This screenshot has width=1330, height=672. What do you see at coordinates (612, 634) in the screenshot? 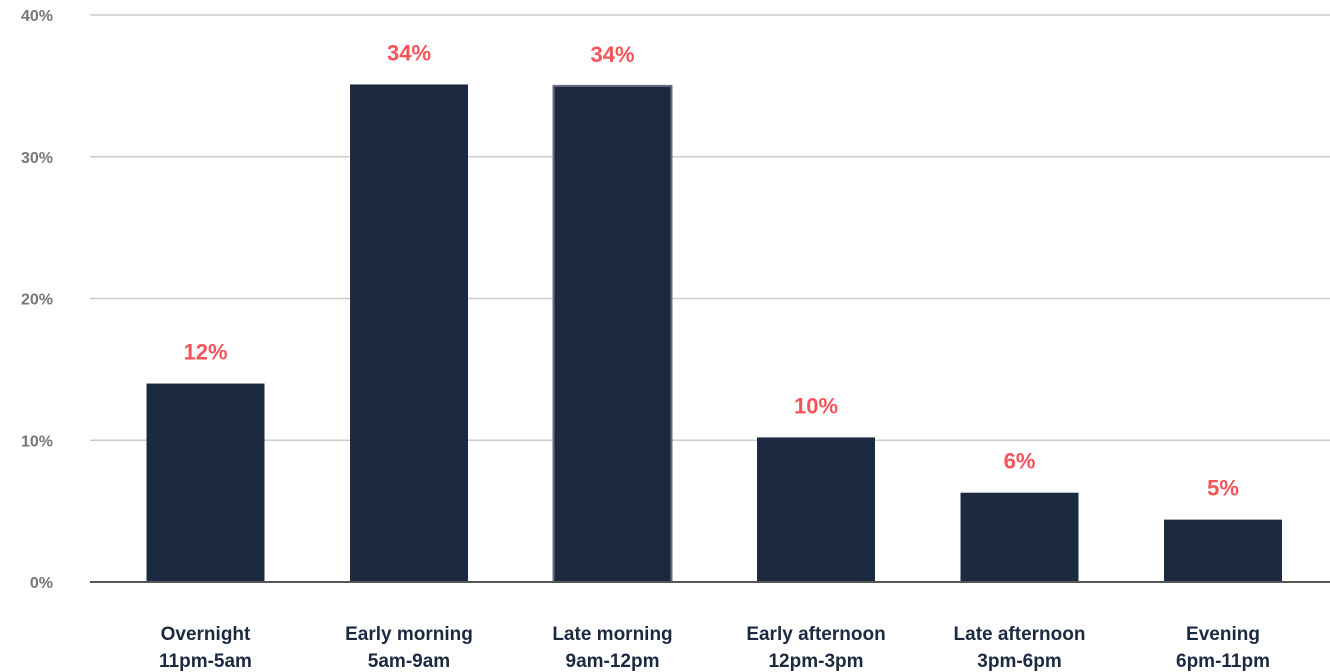
I see `x-category-label: Late morning` at bounding box center [612, 634].